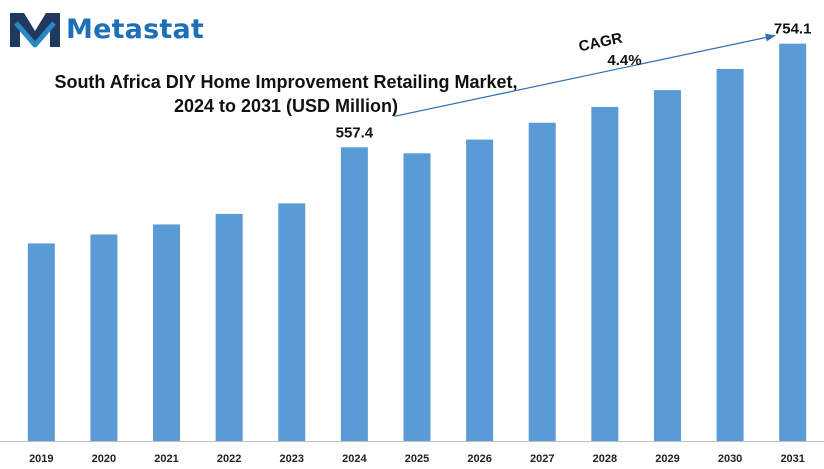  I want to click on brand-logo: Metastat, so click(106, 29).